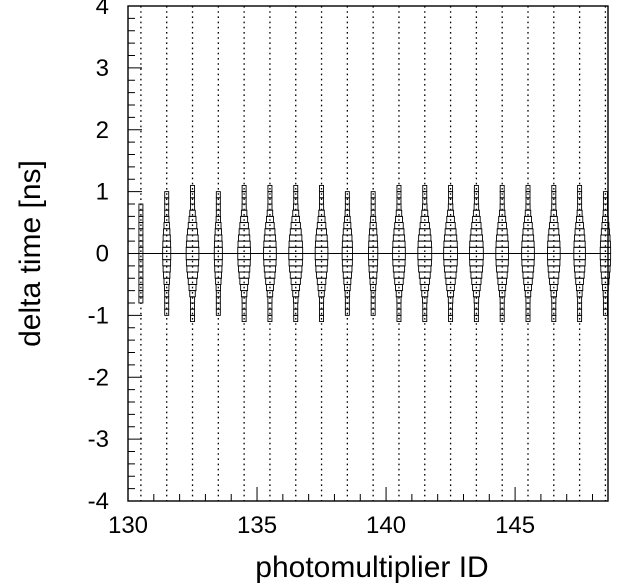 The height and width of the screenshot is (588, 618). Describe the element at coordinates (102, 10) in the screenshot. I see `y-tick-label: 4` at that location.